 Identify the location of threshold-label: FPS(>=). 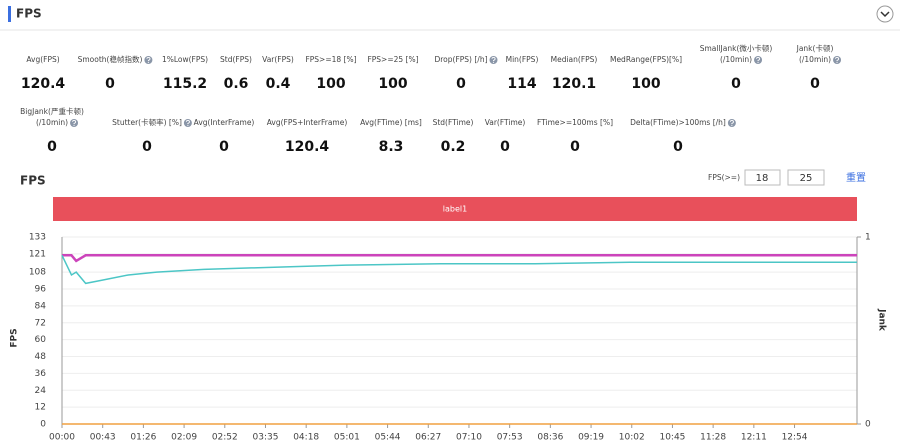
(724, 177).